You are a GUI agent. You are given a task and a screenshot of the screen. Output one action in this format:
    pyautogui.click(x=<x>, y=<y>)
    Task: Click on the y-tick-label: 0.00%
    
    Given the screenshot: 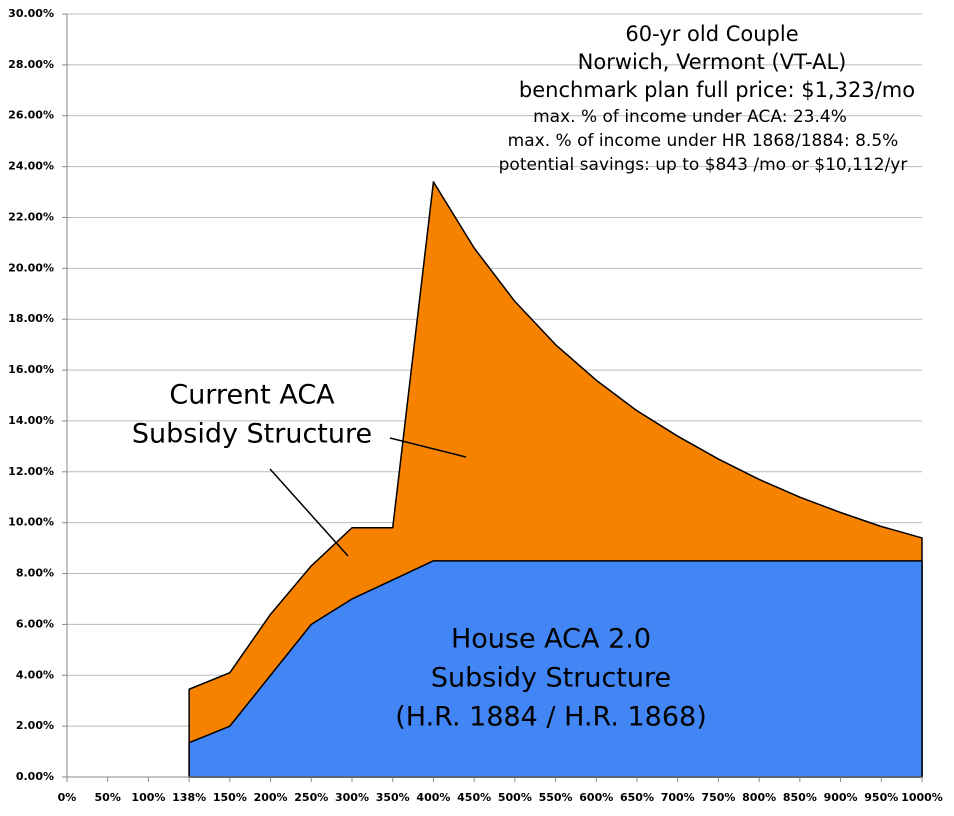 What is the action you would take?
    pyautogui.click(x=35, y=776)
    